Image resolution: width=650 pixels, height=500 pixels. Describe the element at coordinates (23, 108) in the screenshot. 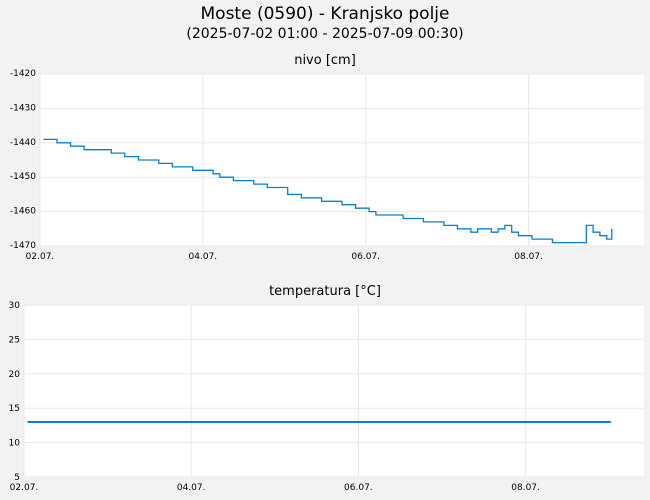

I see `y-tick-label: -1430` at that location.